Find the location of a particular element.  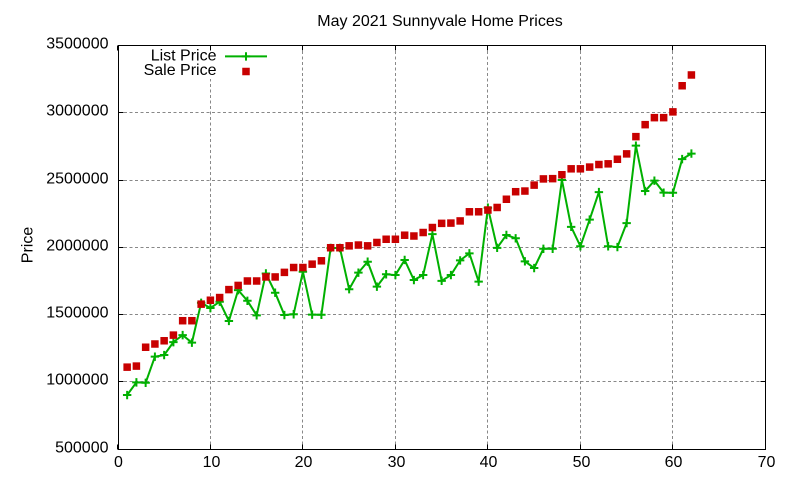

svg-text: 30 is located at coordinates (397, 462).